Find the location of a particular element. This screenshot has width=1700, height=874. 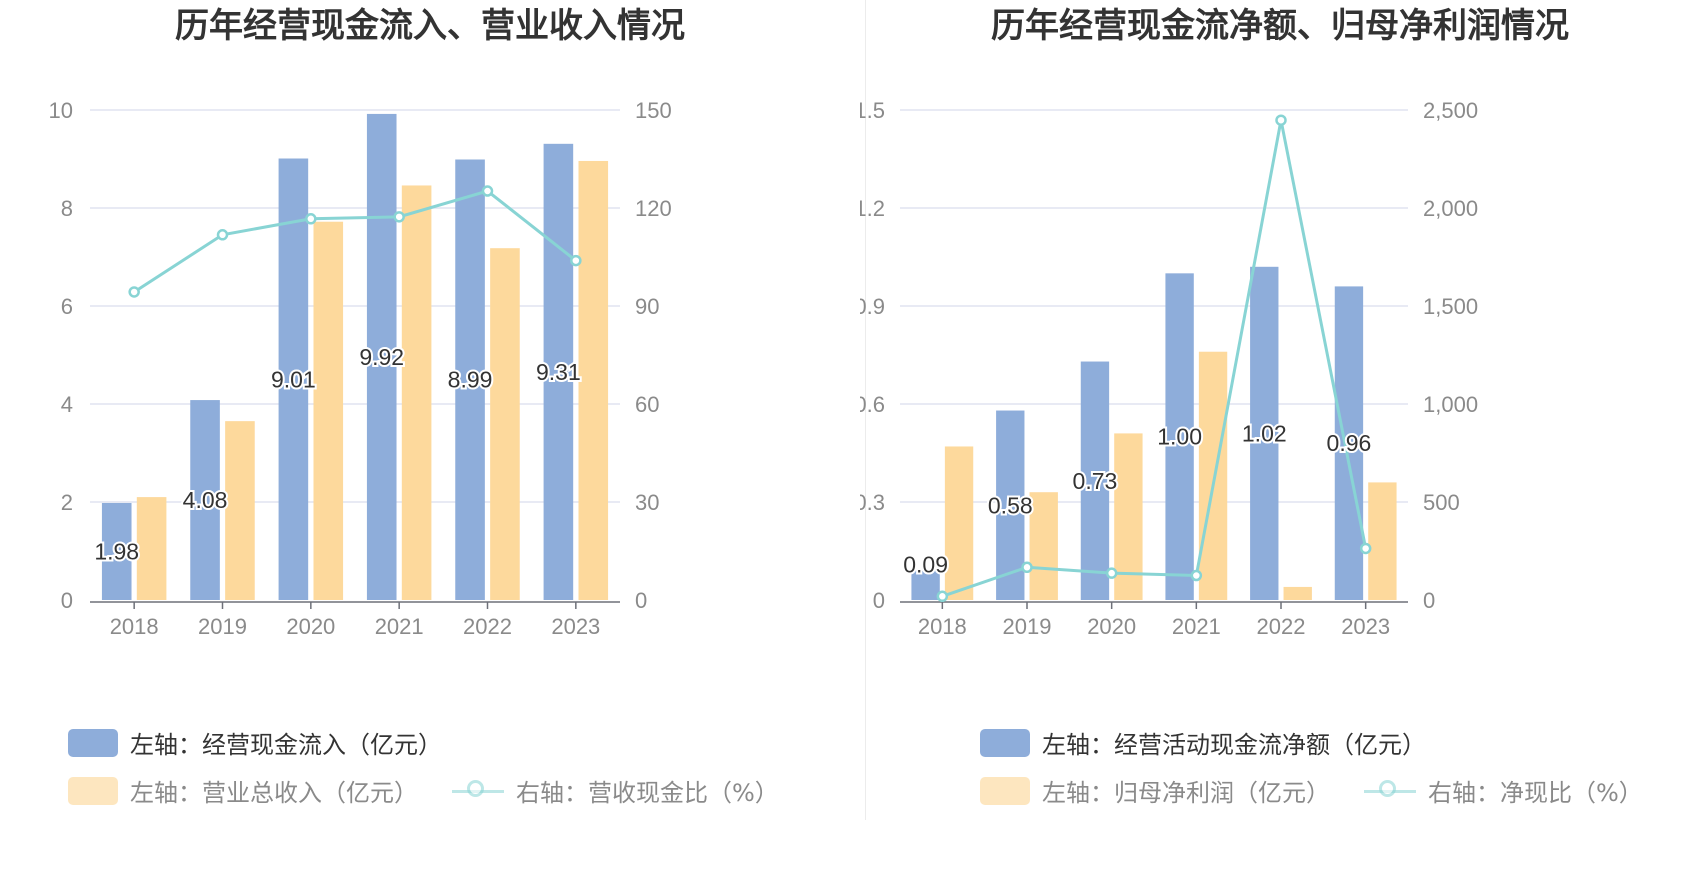

legend-item-revenue: 左轴：营业总收入（亿元） is located at coordinates (243, 790).